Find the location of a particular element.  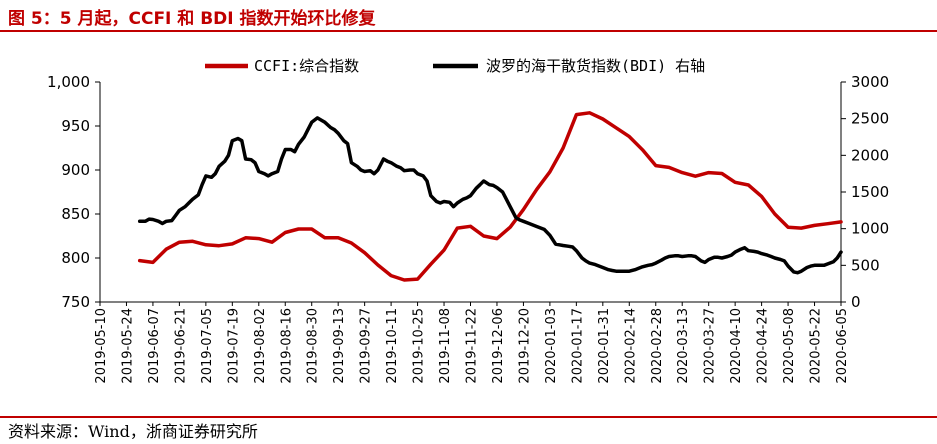

y-left-tick-label: 800 is located at coordinates (75, 258).